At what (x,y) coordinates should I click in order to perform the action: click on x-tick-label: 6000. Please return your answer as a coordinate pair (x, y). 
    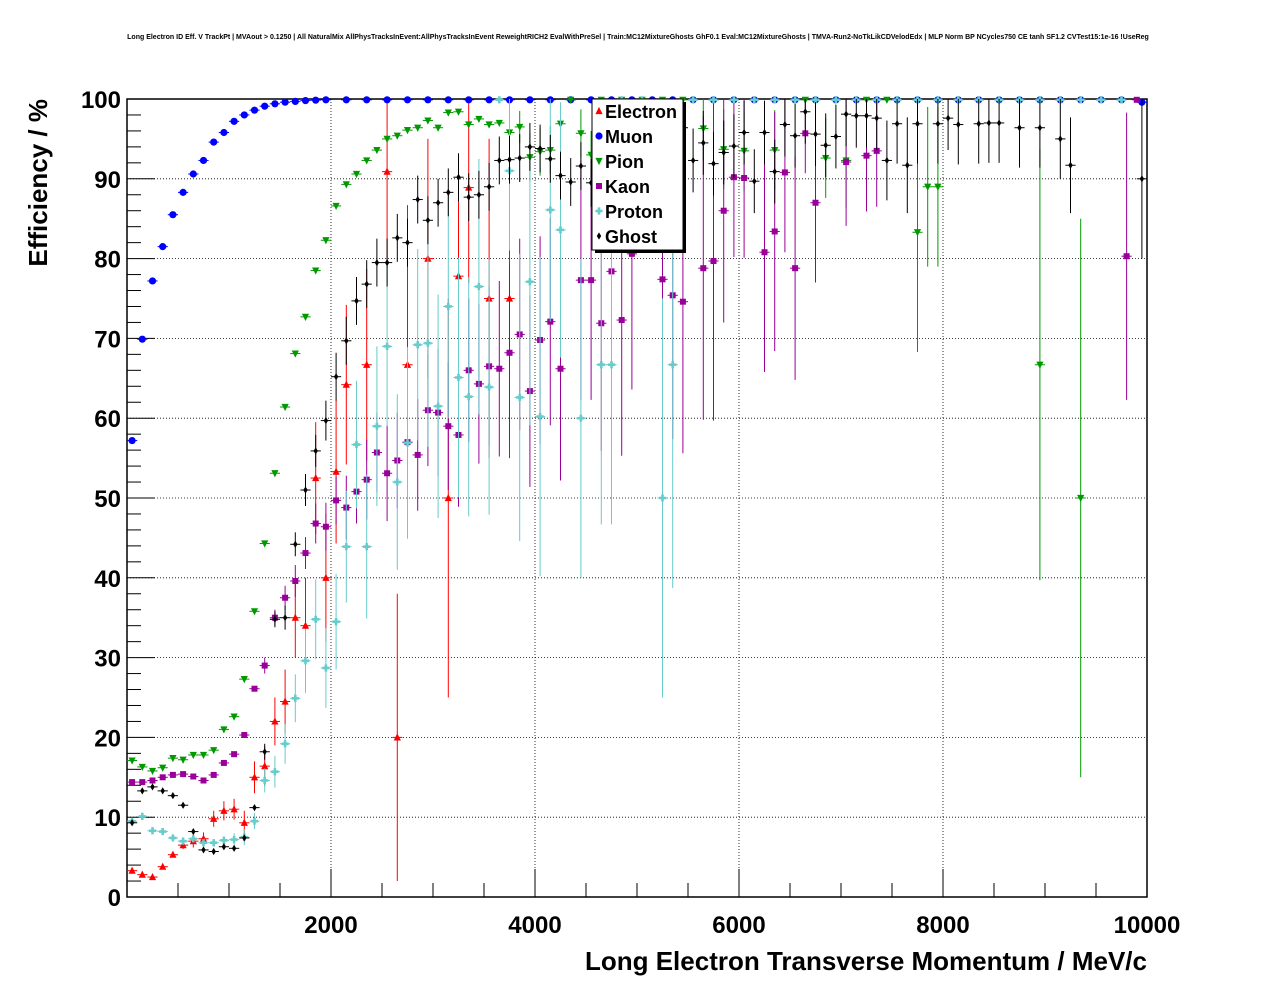
    Looking at the image, I should click on (738, 925).